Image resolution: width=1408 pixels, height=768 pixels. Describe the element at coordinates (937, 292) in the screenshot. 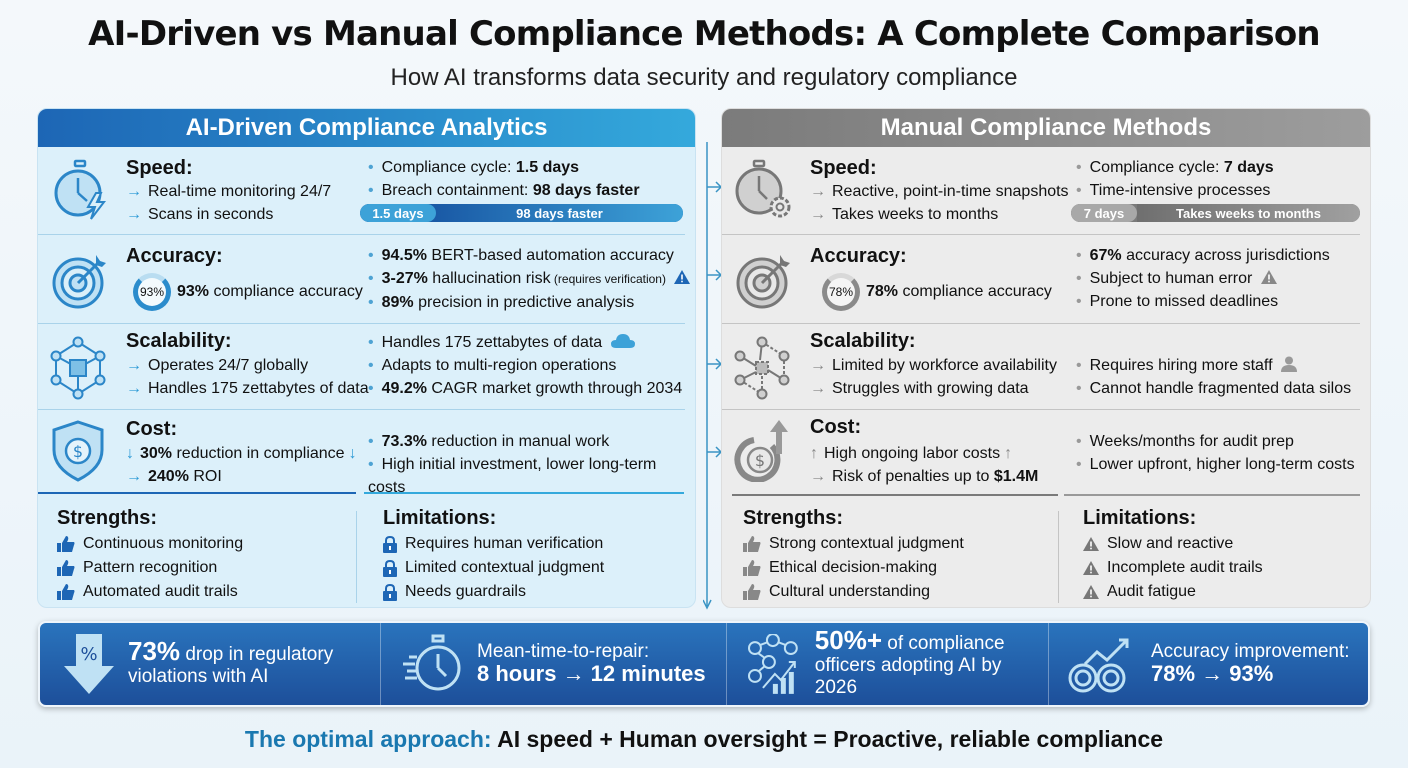

I see `manual-accuracy-summary: 78% 78% compliance accuracy` at that location.